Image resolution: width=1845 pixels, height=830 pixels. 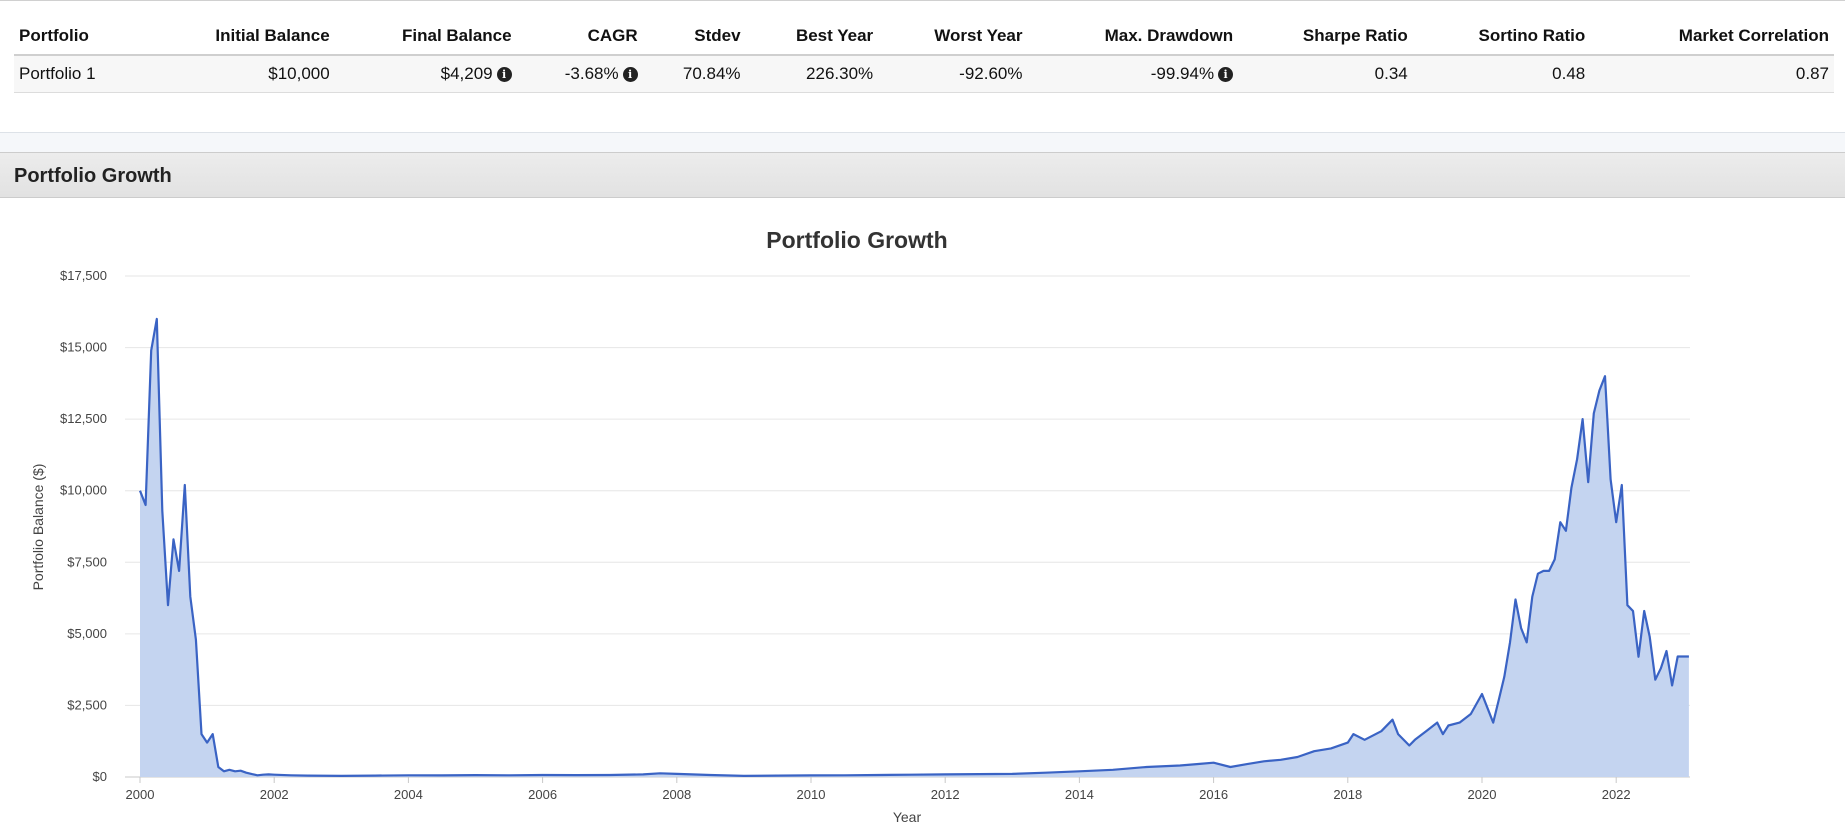 What do you see at coordinates (1347, 794) in the screenshot?
I see `x-tick-label: 2018` at bounding box center [1347, 794].